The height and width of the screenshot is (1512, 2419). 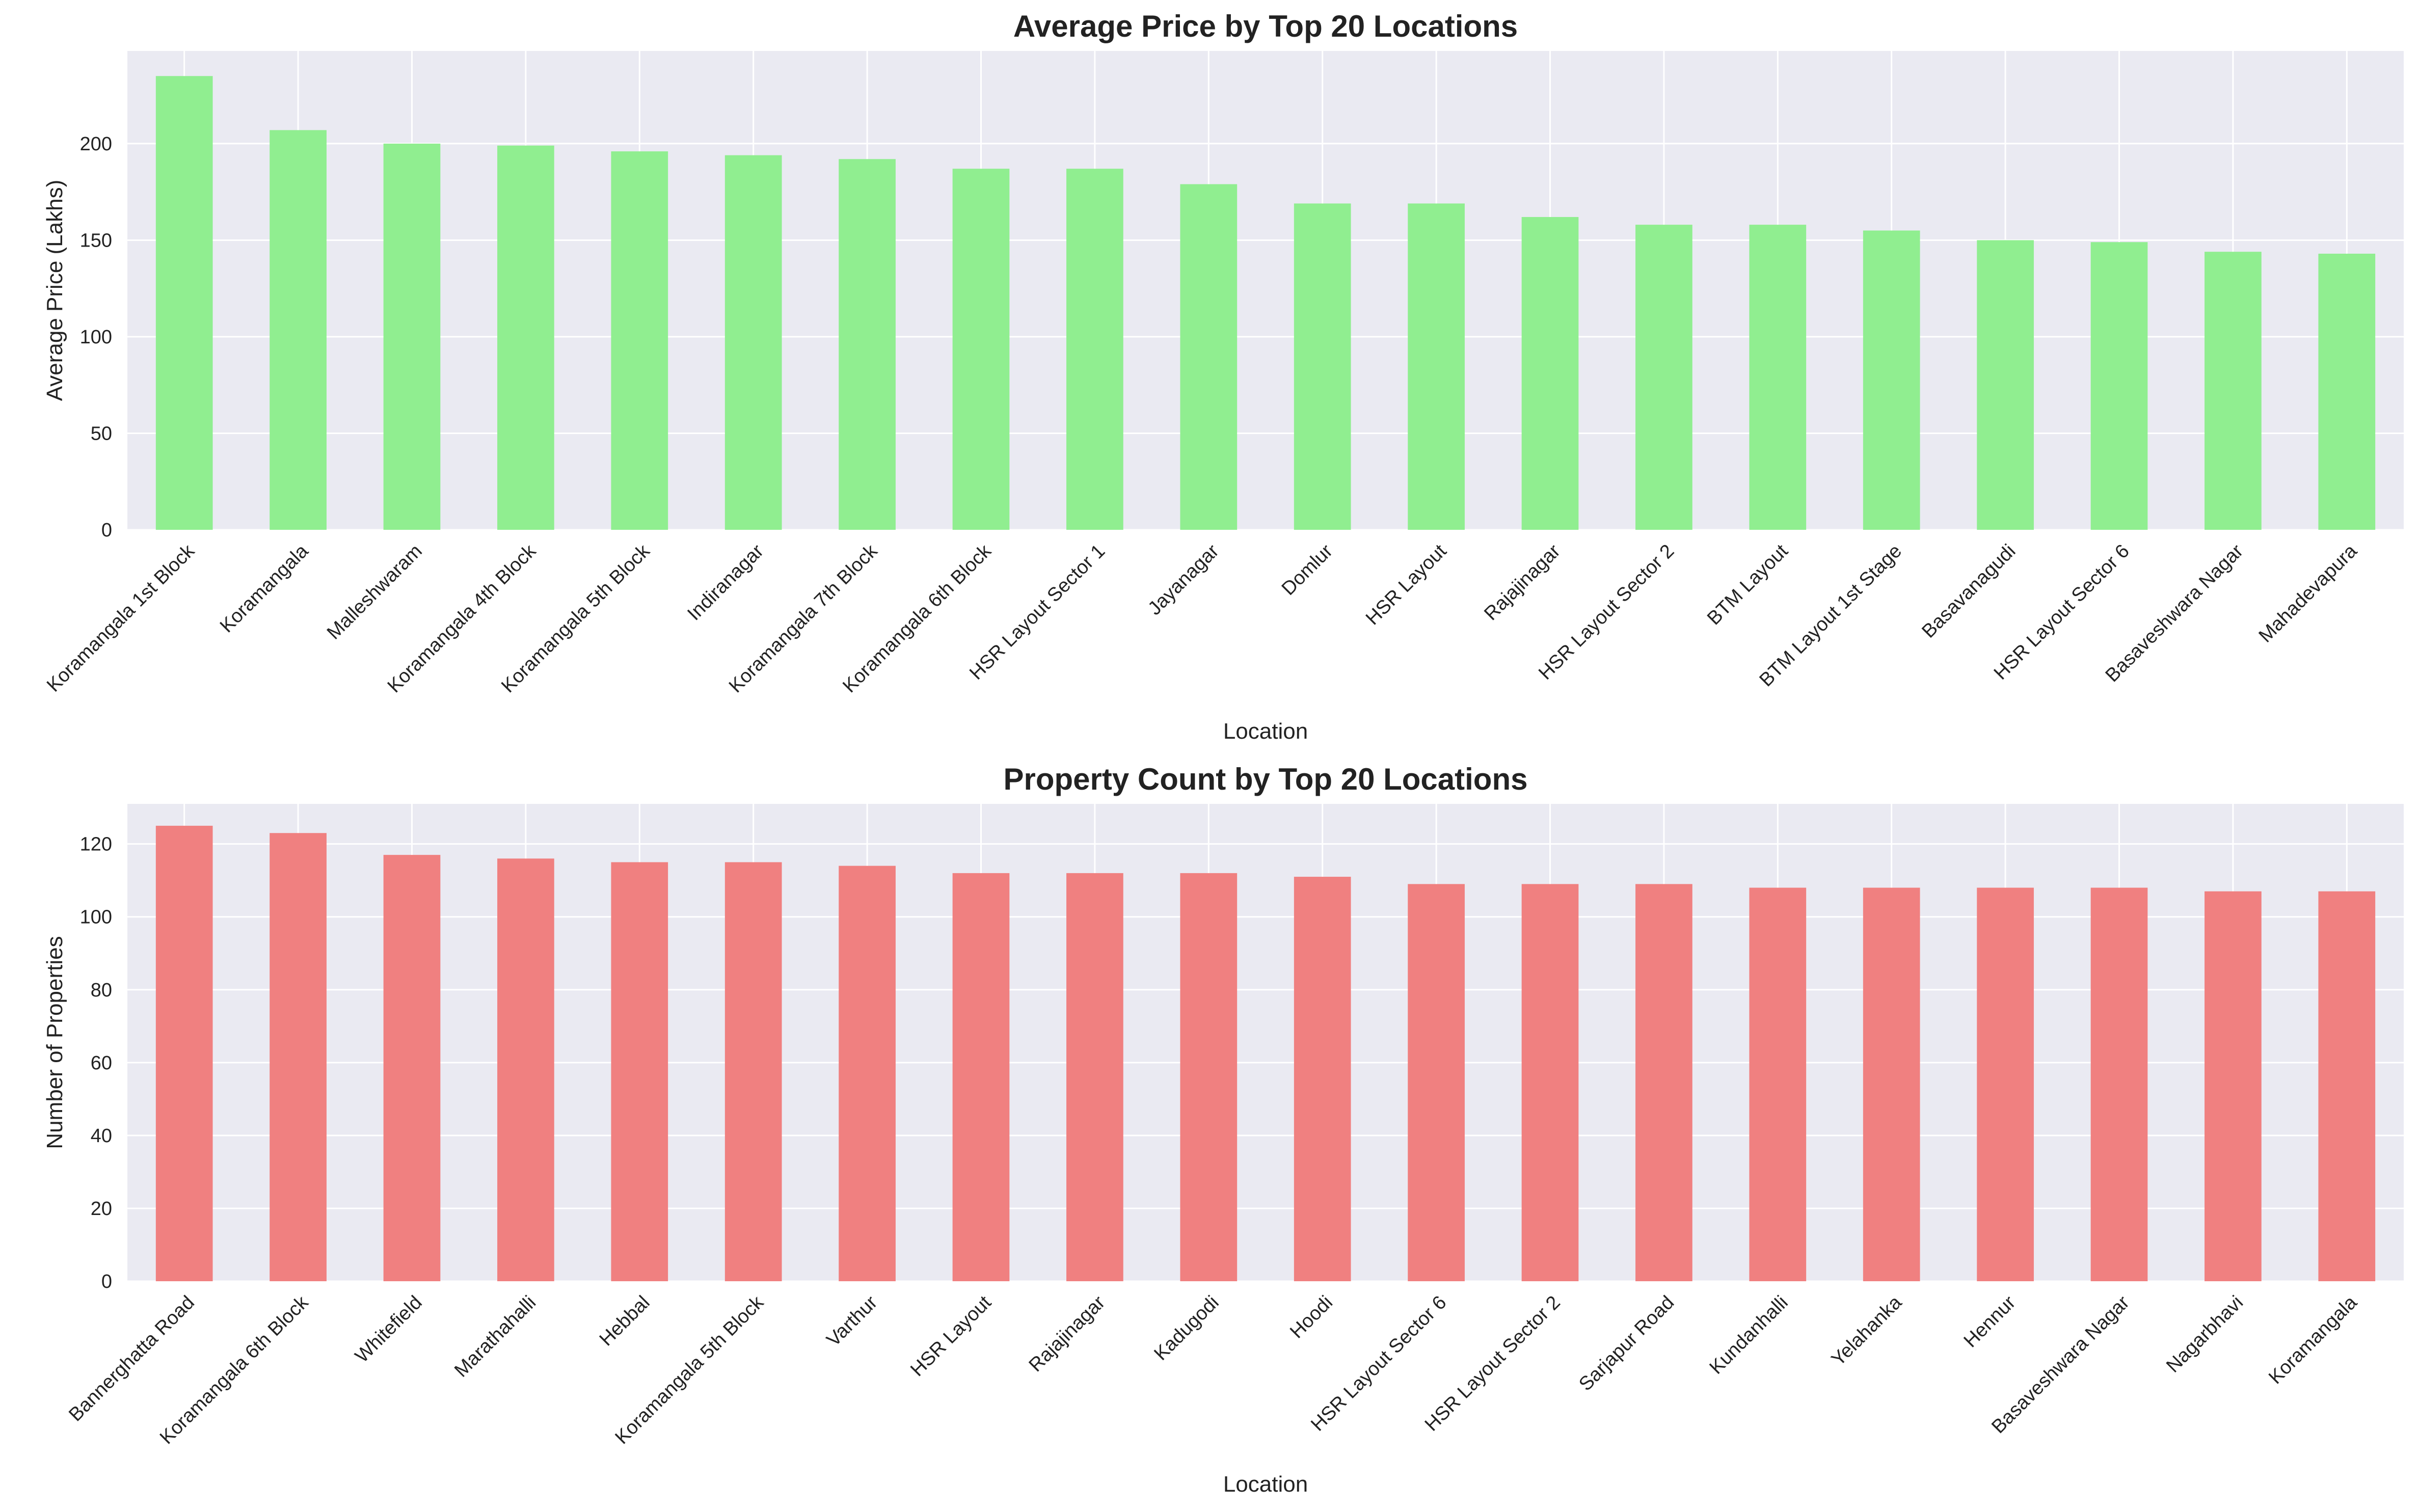 What do you see at coordinates (388, 1329) in the screenshot?
I see `x-tick-label: Whitefield` at bounding box center [388, 1329].